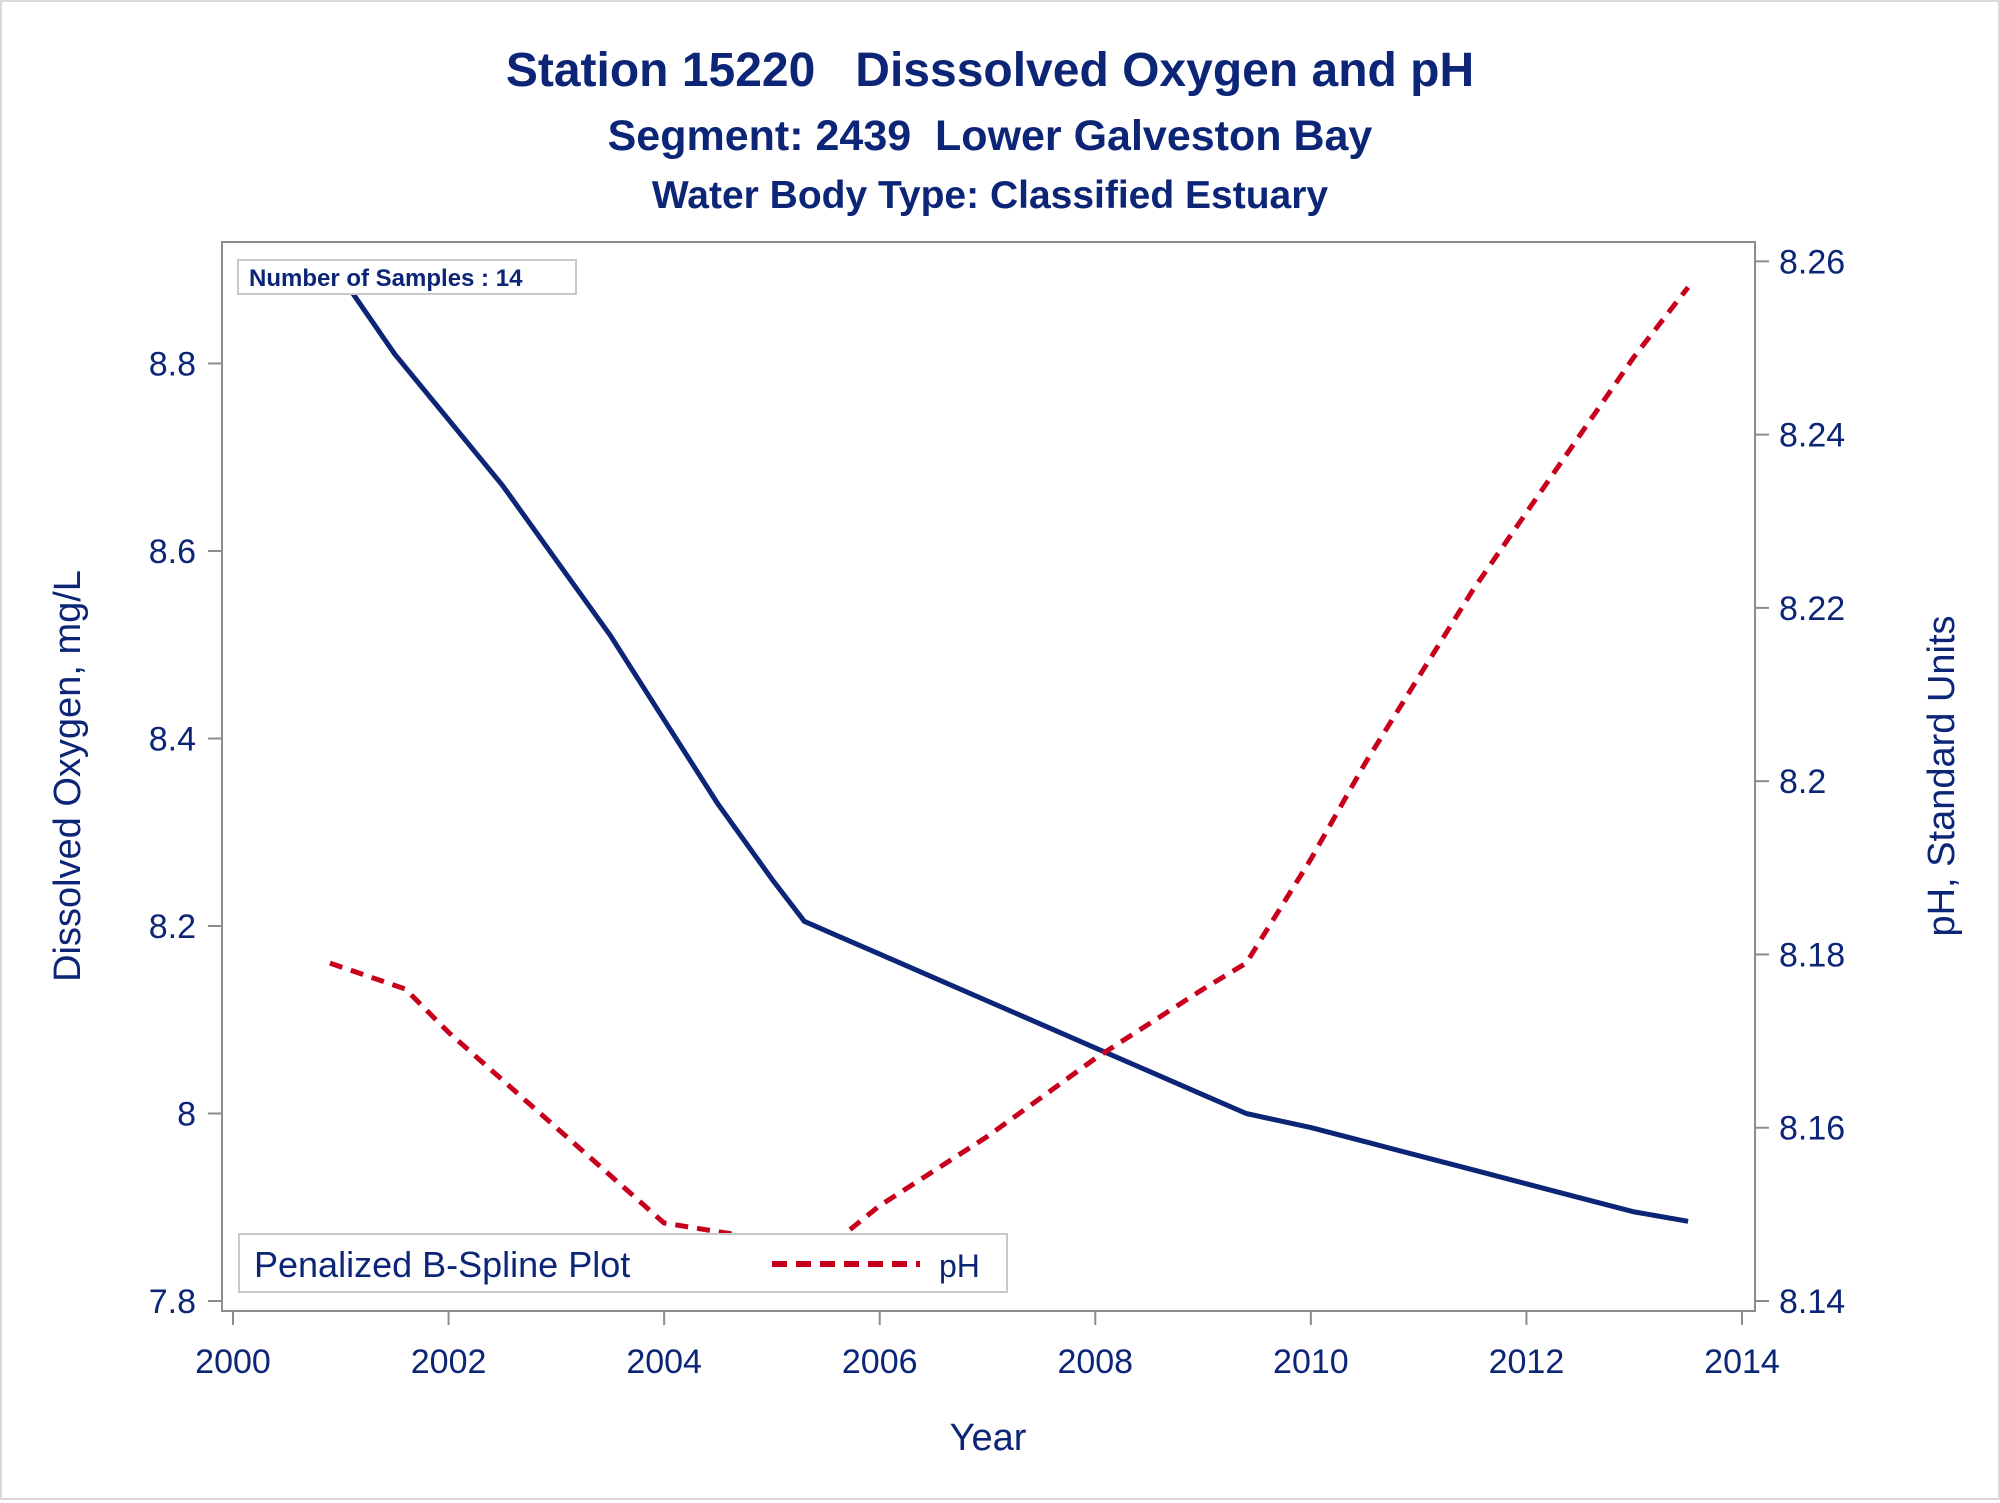  What do you see at coordinates (449, 1362) in the screenshot?
I see `x-tick-label: 2002` at bounding box center [449, 1362].